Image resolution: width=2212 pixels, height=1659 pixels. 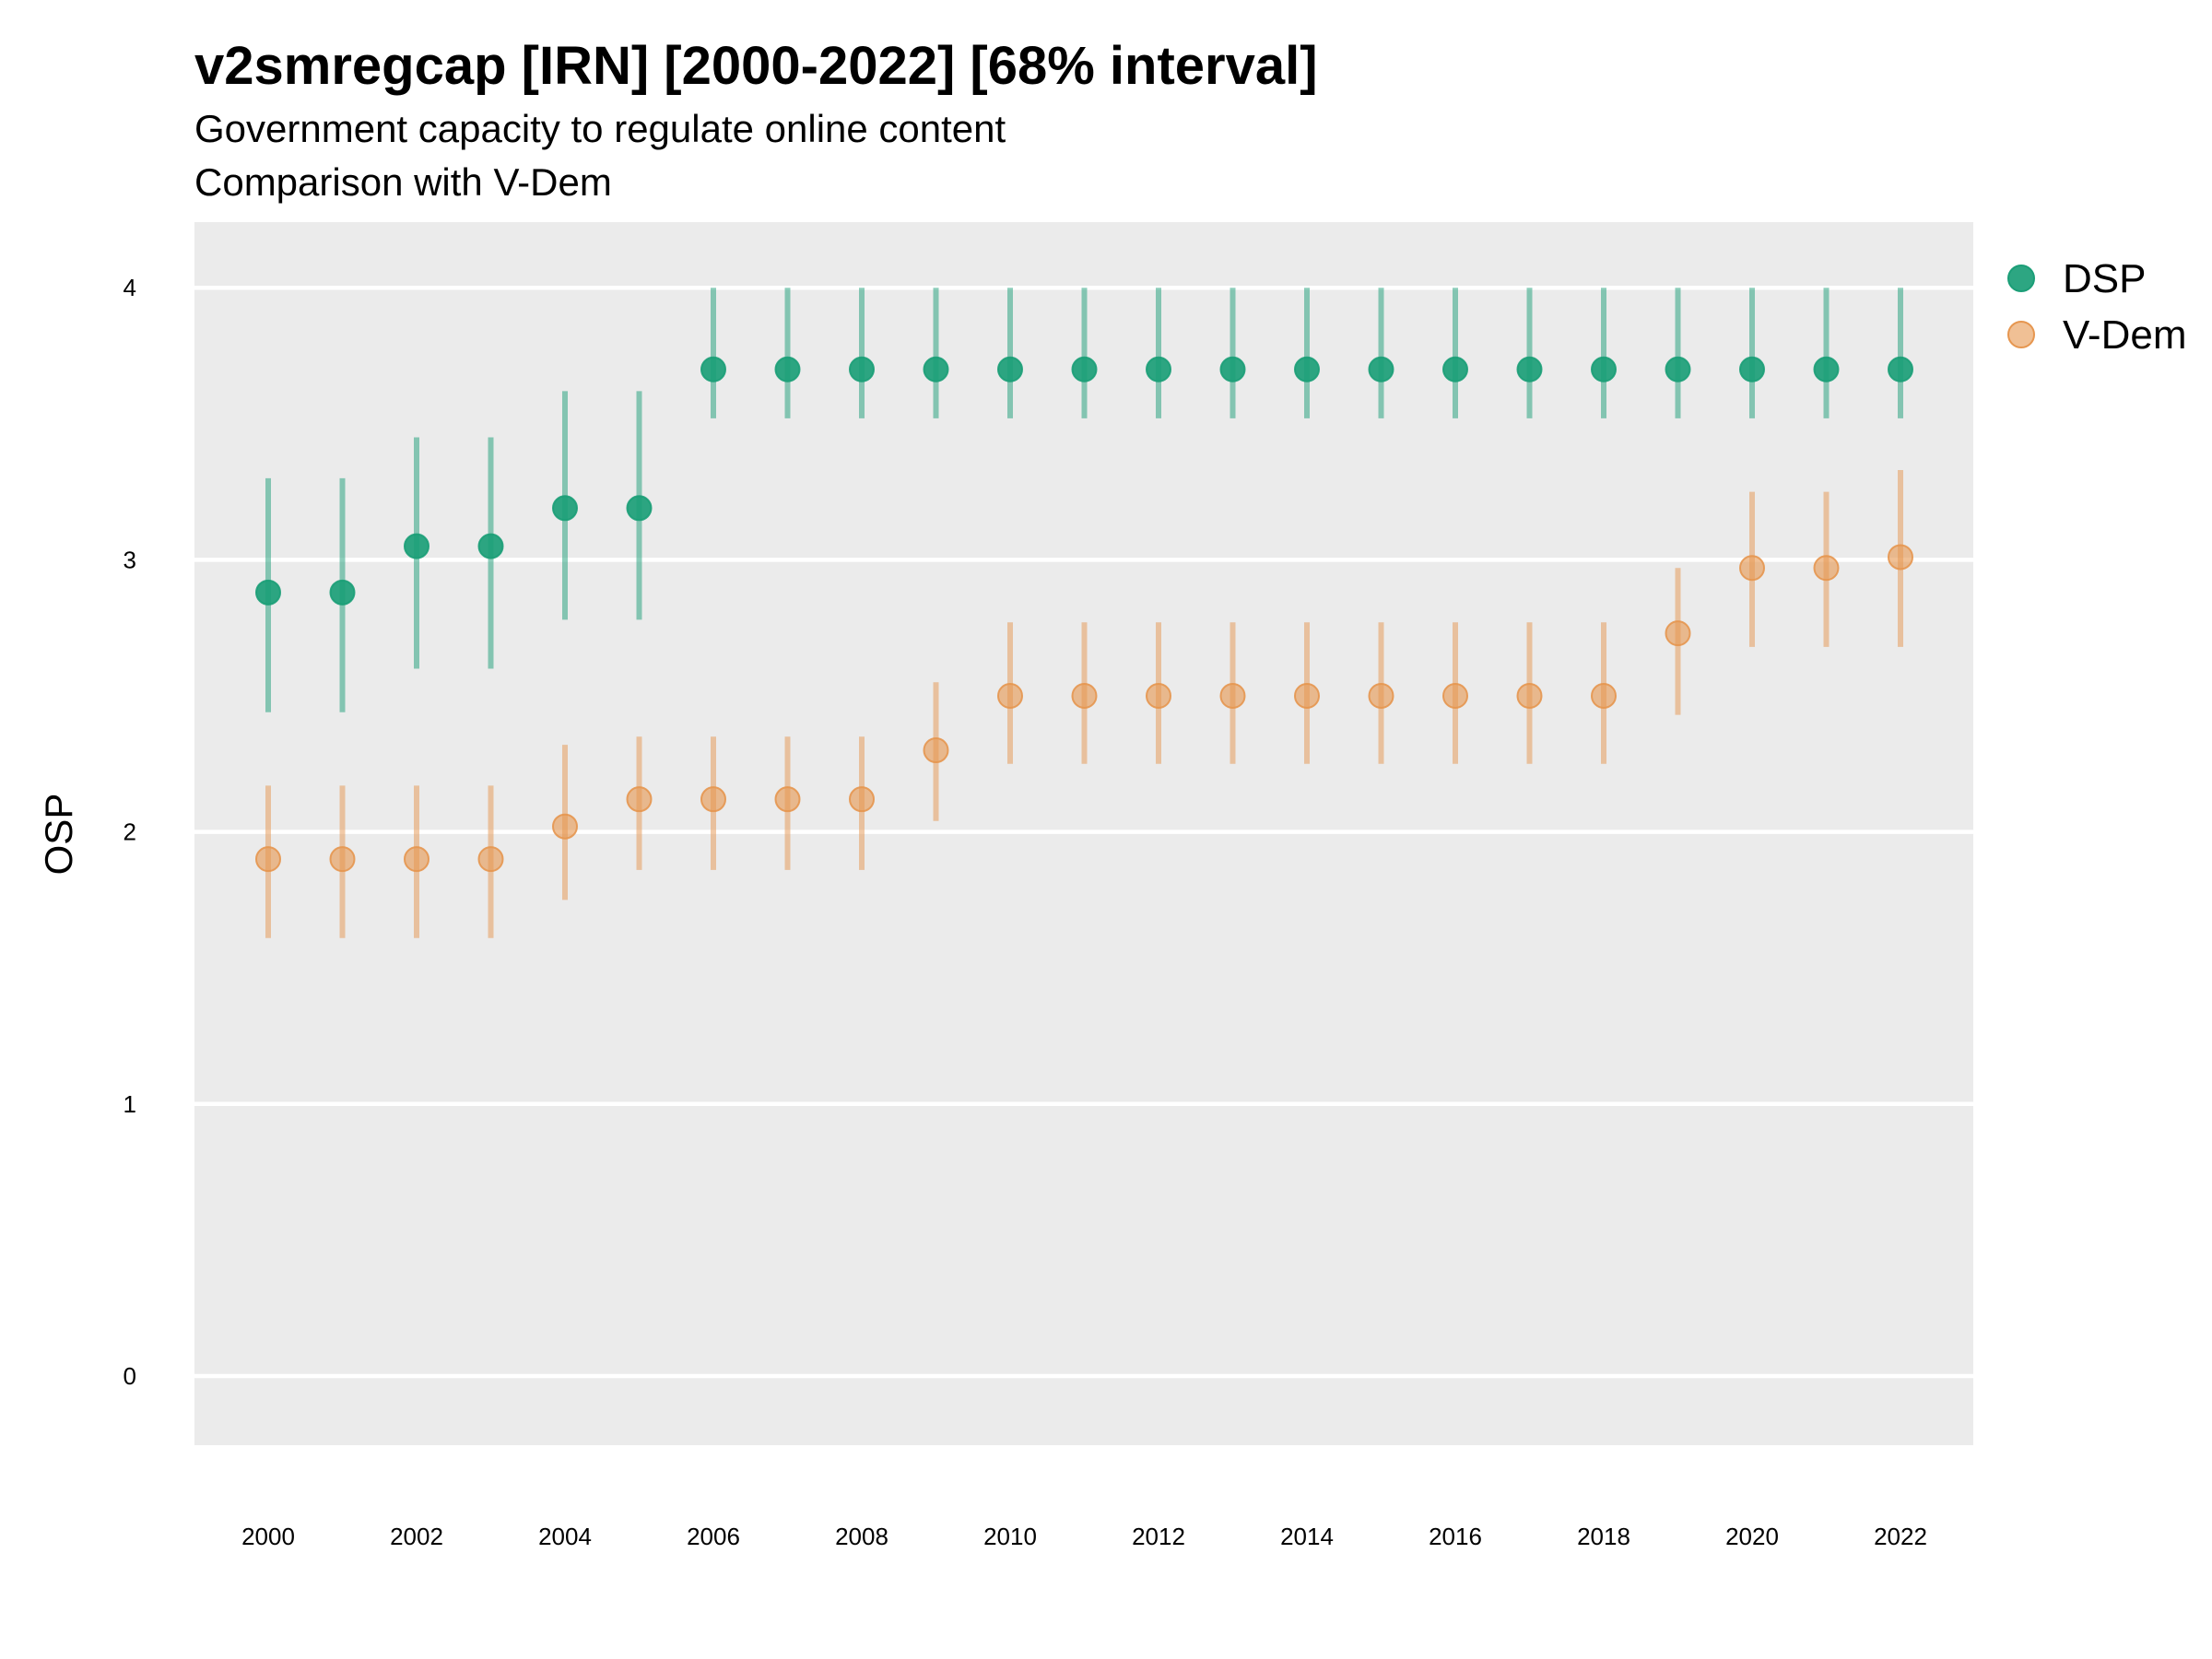 I want to click on x-tick-label: 2014, so click(x=1307, y=1536).